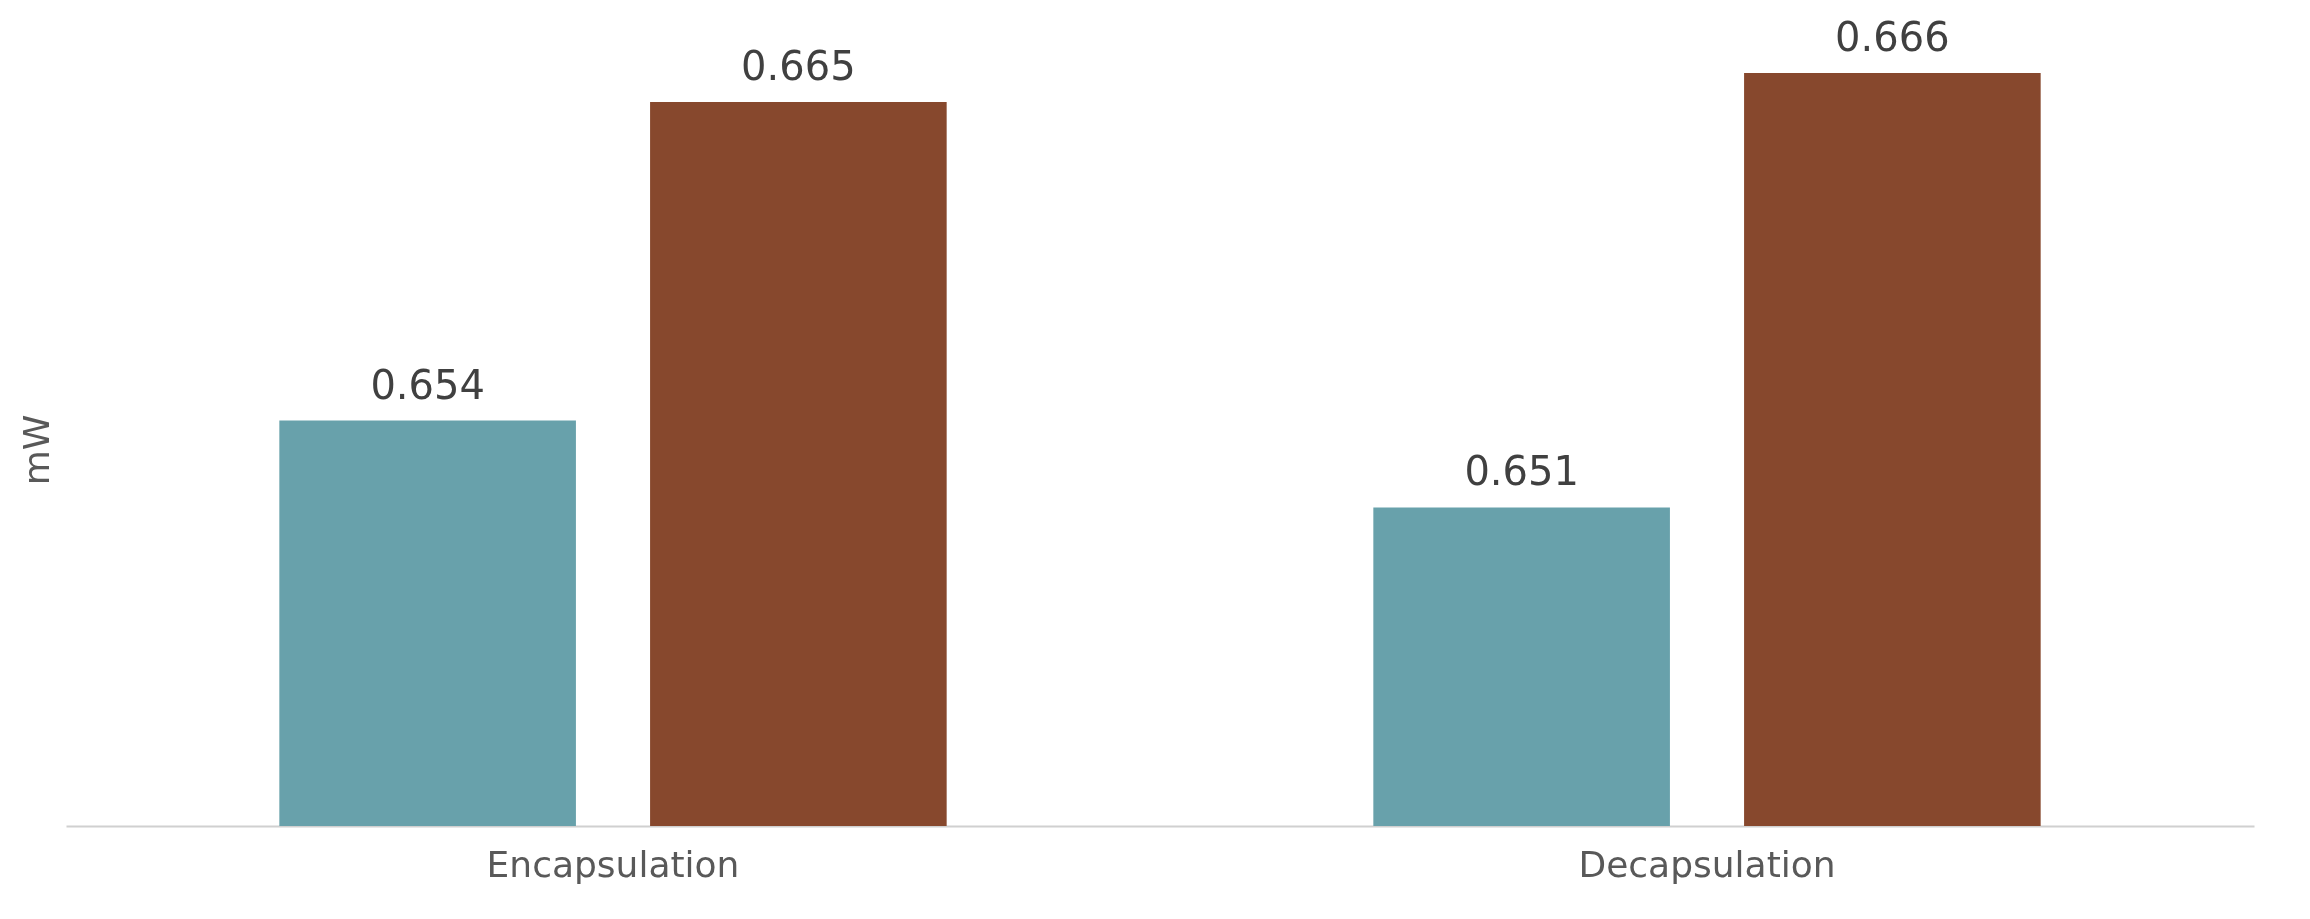 The image size is (2310, 919). I want to click on data-label: 0.666, so click(1892, 37).